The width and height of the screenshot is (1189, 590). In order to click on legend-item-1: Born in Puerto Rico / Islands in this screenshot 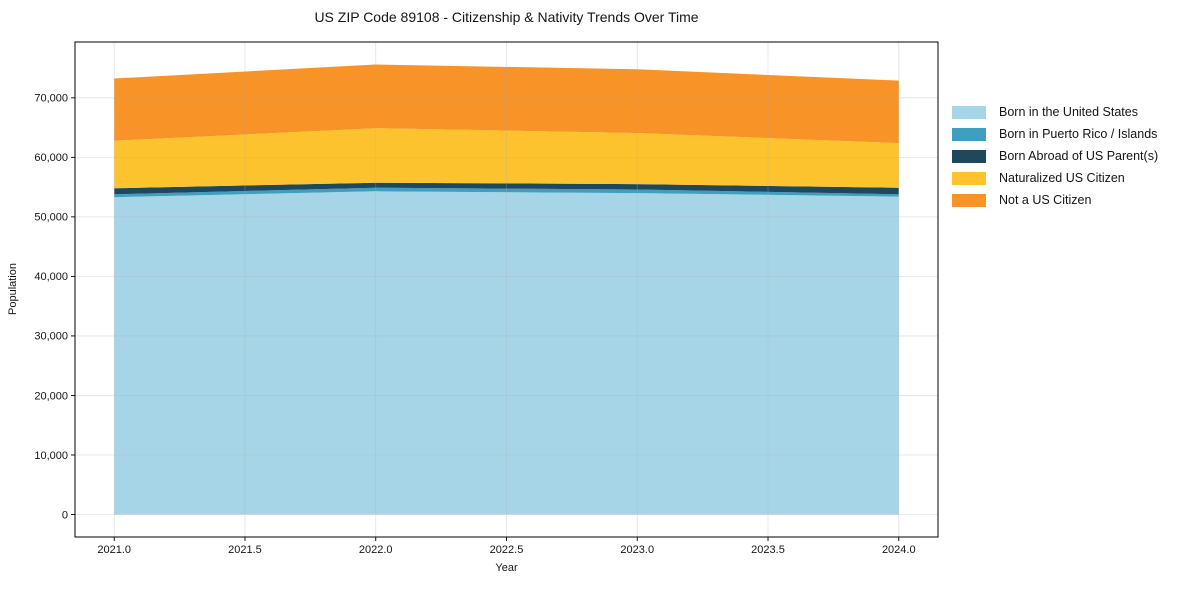, I will do `click(1055, 134)`.